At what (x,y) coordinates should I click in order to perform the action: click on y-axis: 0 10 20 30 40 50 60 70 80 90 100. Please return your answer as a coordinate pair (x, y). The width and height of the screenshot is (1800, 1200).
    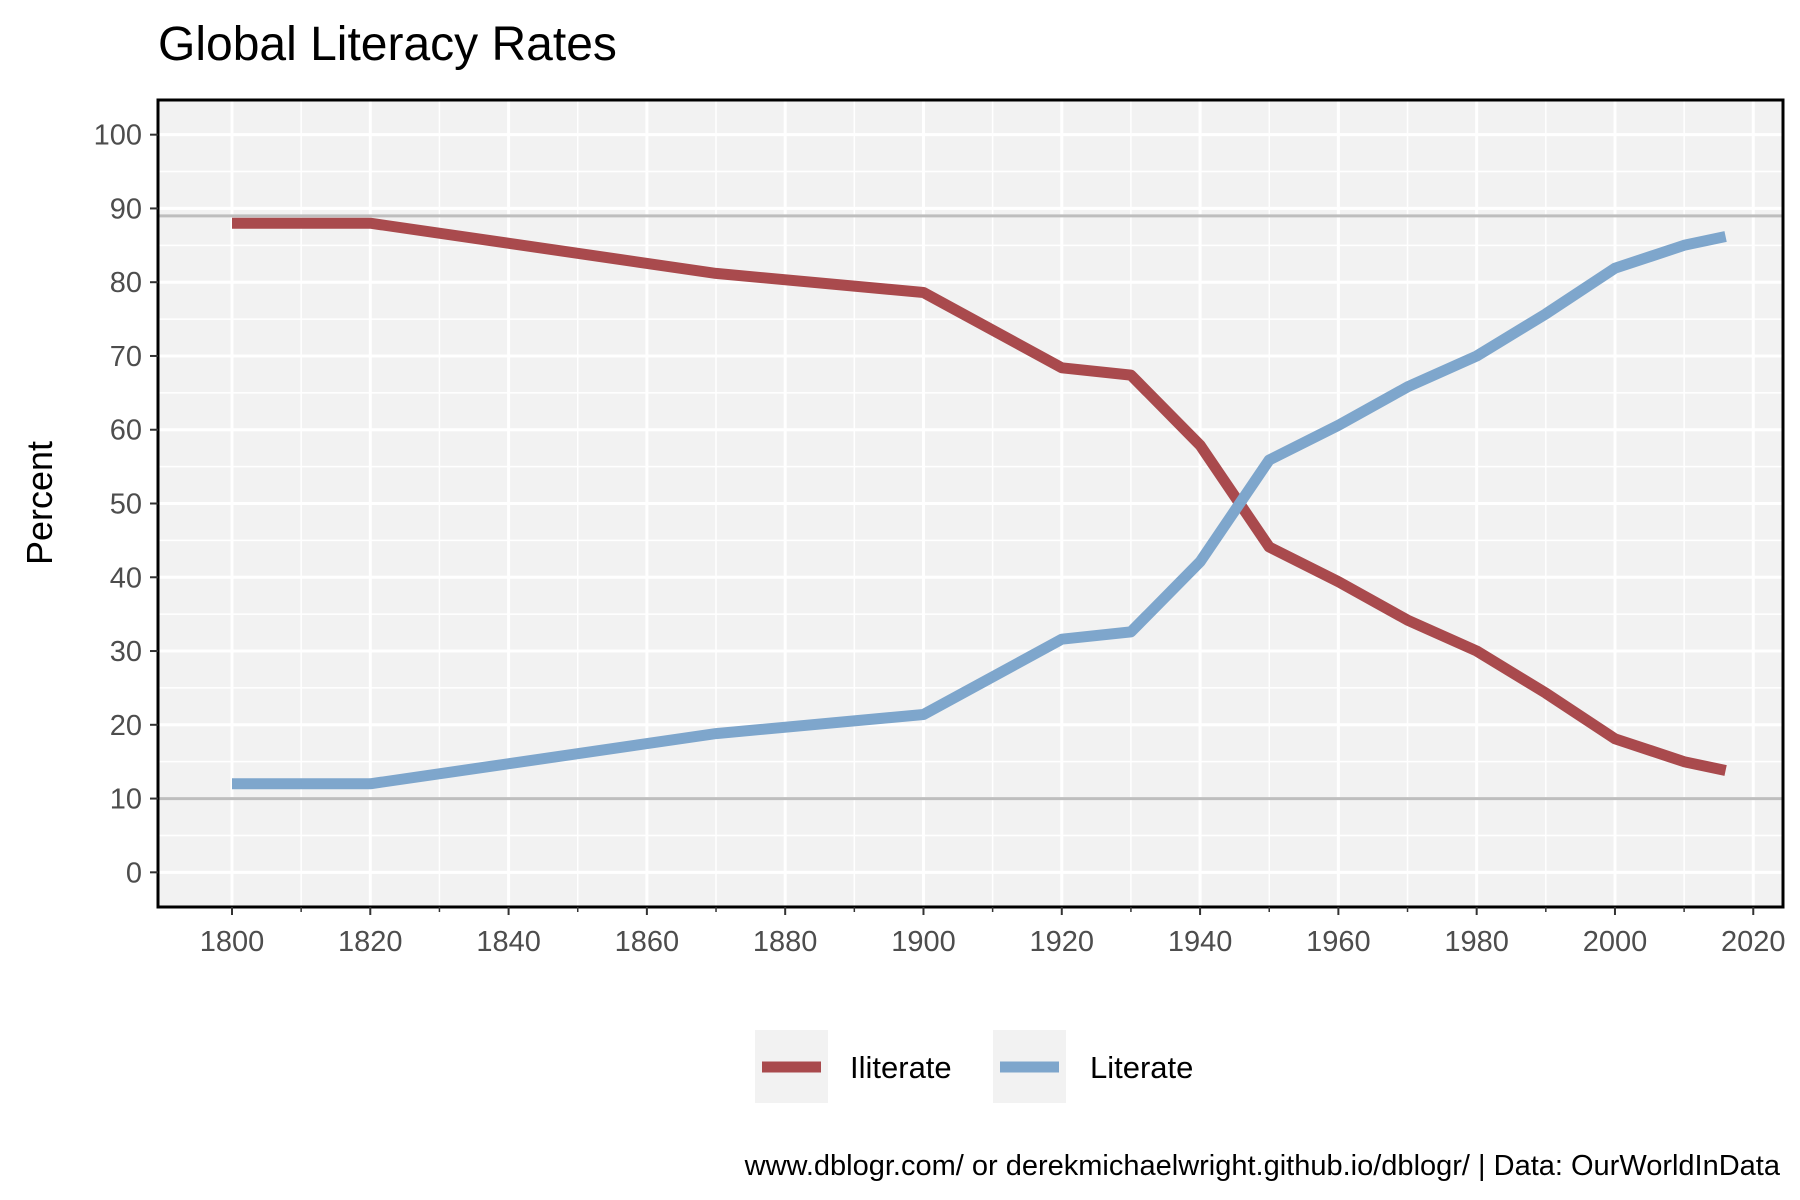
    Looking at the image, I should click on (126, 504).